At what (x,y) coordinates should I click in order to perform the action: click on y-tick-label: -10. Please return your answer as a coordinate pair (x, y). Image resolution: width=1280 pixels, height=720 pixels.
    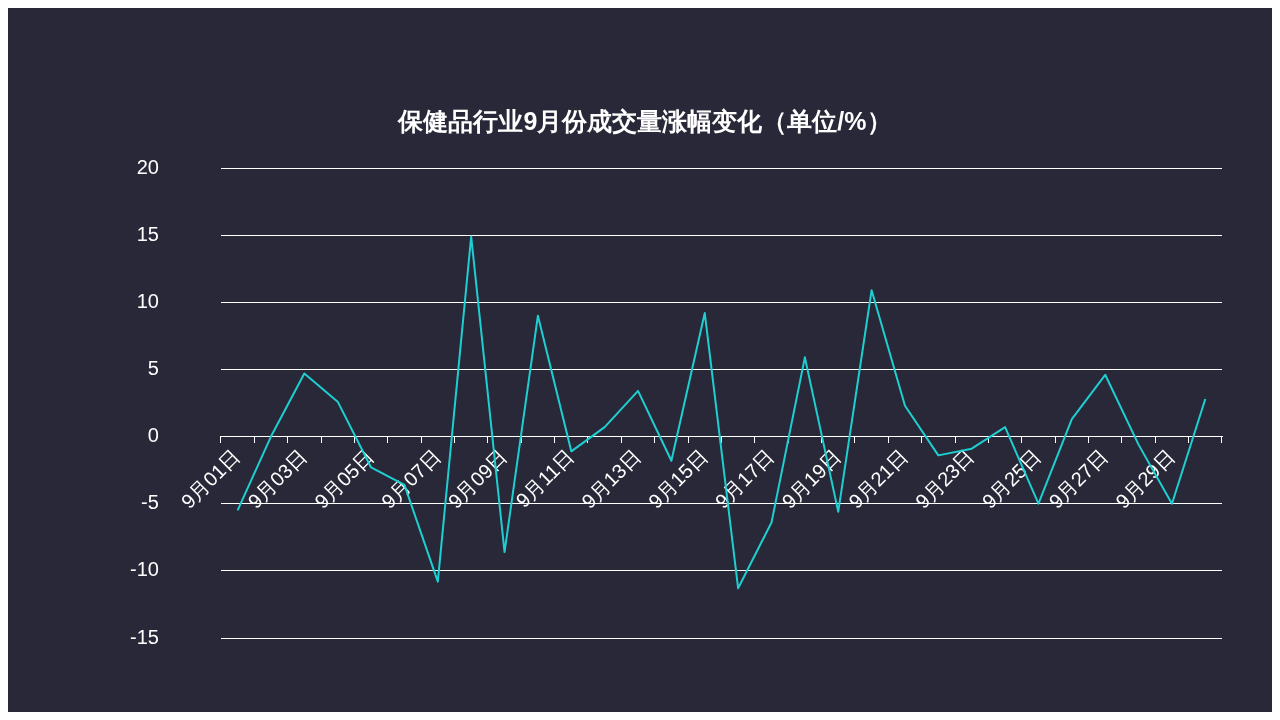
    Looking at the image, I should click on (144, 569).